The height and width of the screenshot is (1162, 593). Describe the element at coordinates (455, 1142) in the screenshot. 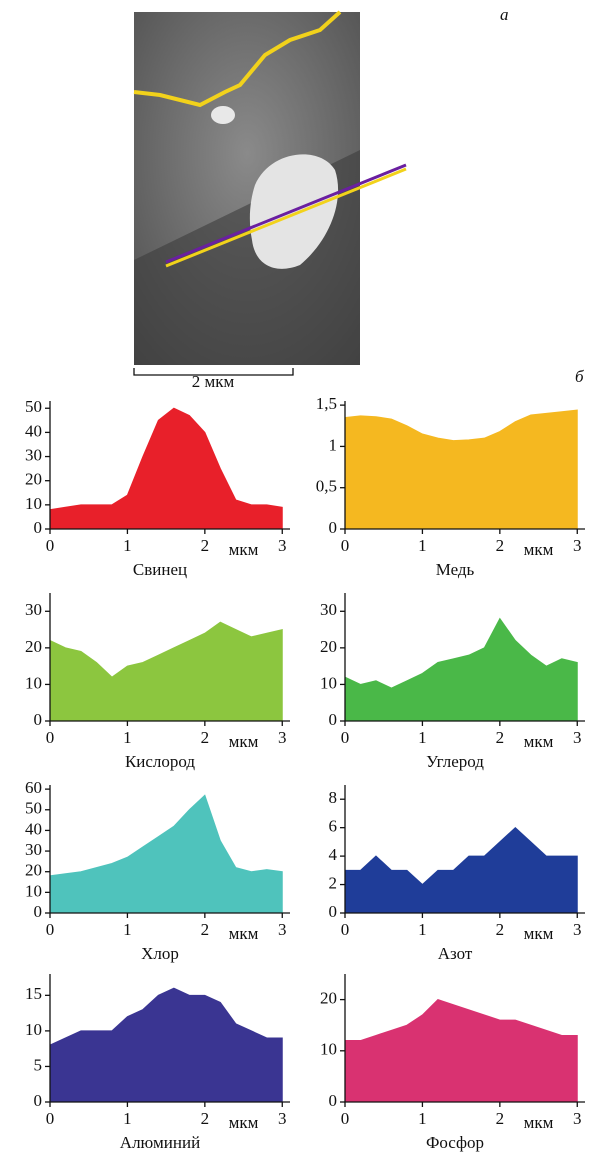

I see `chart-title: Фосфор` at that location.